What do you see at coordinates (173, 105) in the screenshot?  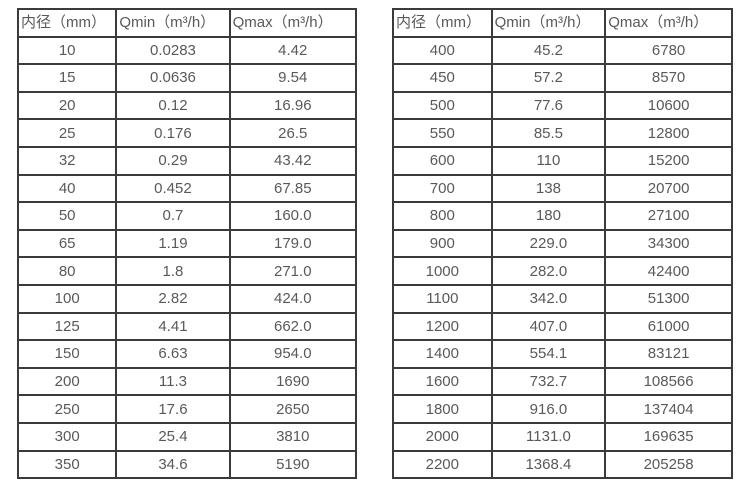 I see `qmin-cell: 0.12` at bounding box center [173, 105].